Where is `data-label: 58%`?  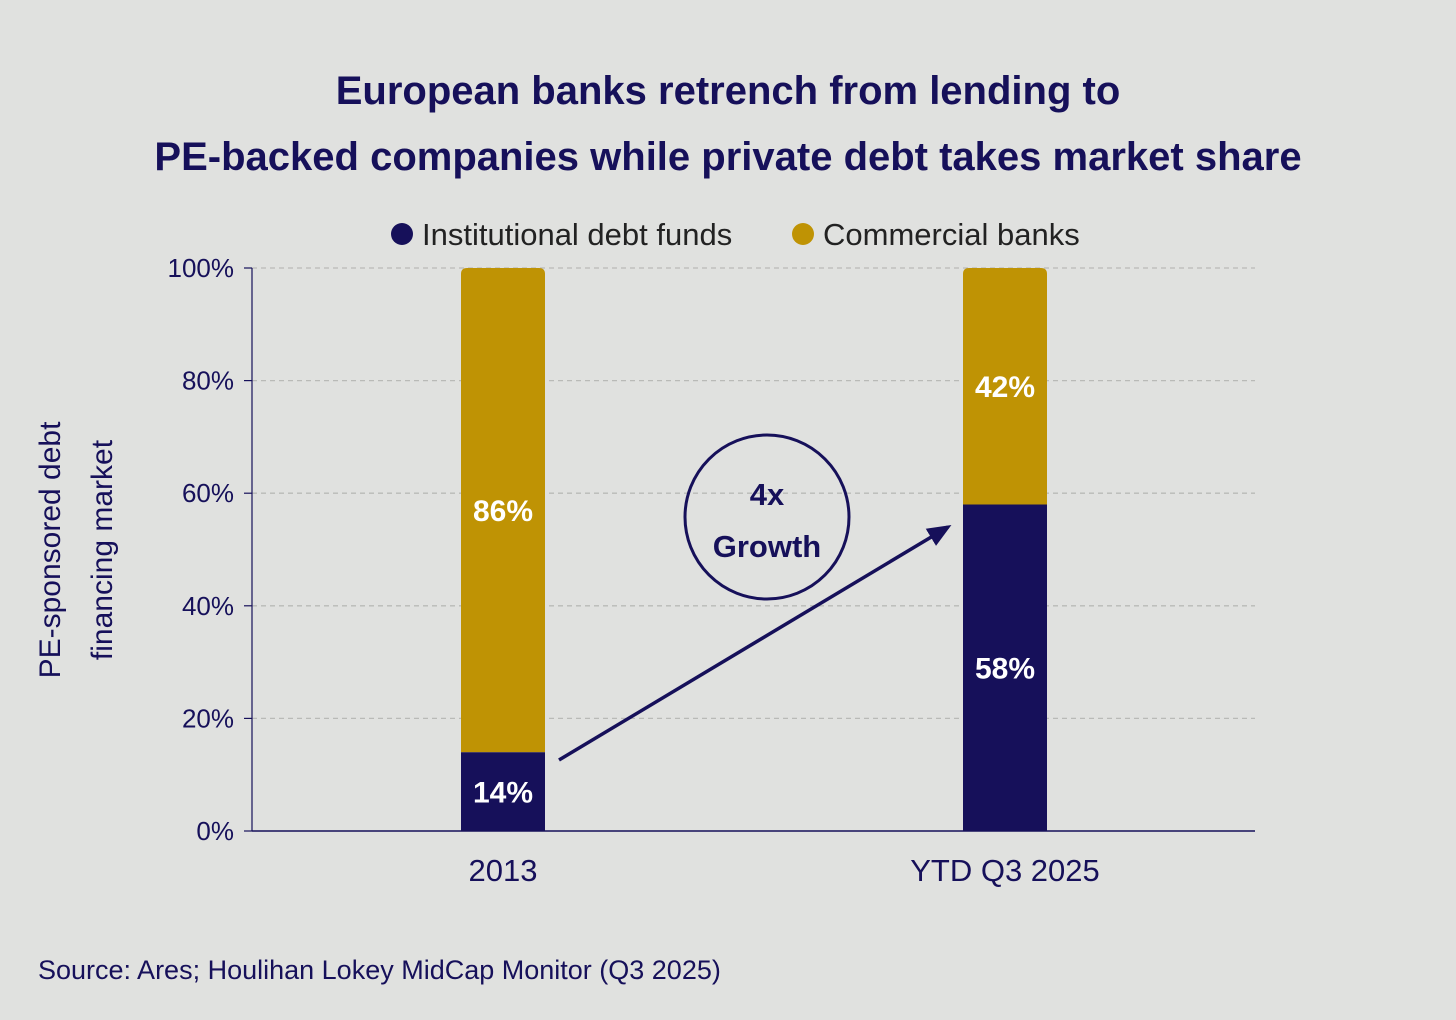 data-label: 58% is located at coordinates (1005, 669).